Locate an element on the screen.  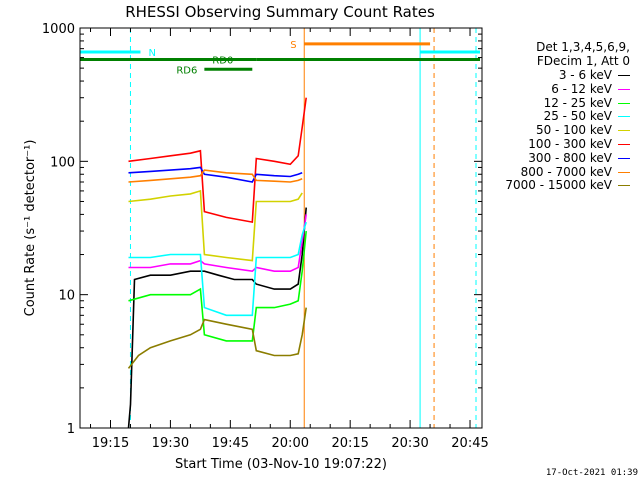
legend-item-4: 50 - 100 keV is located at coordinates (583, 130).